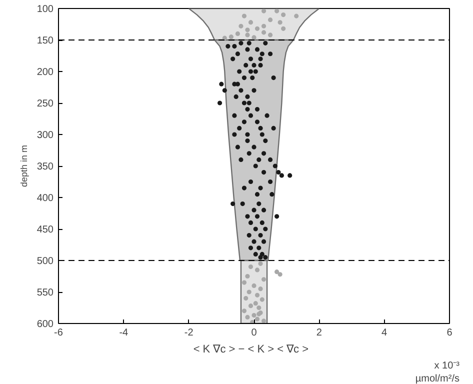 This screenshot has height=384, width=473. I want to click on y-tick-label: 150, so click(45, 41).